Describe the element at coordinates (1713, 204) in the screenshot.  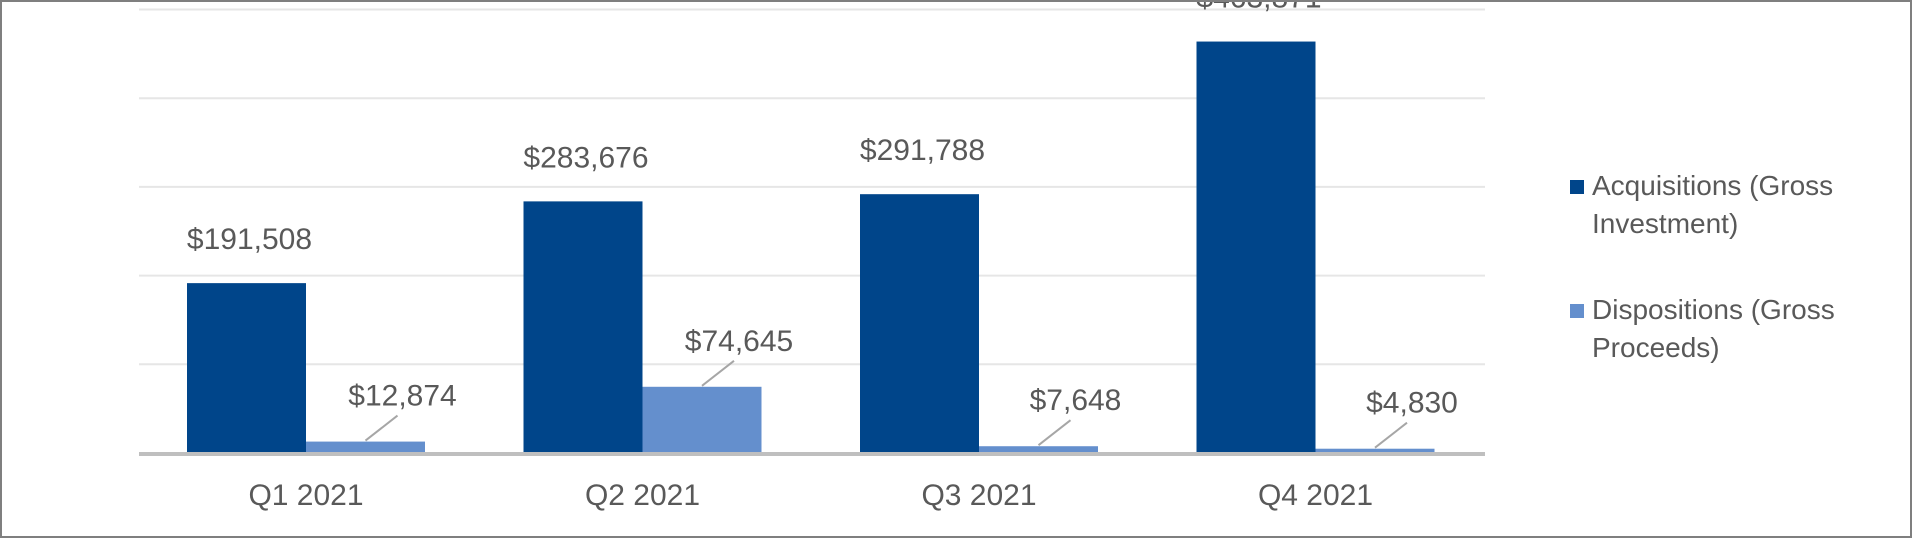
I see `legend-label-acquisitions: Acquisitions (Gross Investment)` at that location.